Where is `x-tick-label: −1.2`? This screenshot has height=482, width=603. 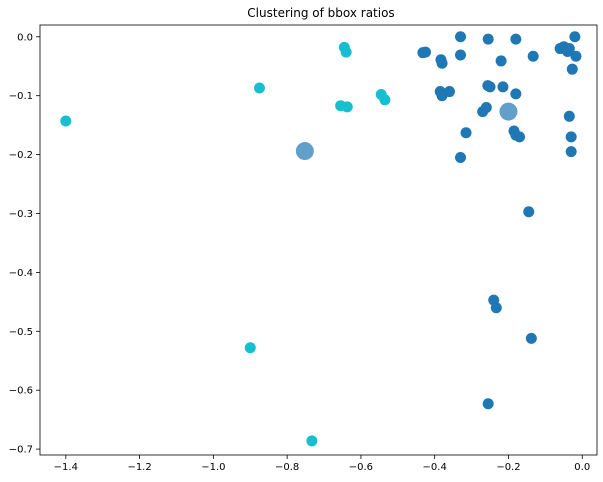 x-tick-label: −1.2 is located at coordinates (139, 467).